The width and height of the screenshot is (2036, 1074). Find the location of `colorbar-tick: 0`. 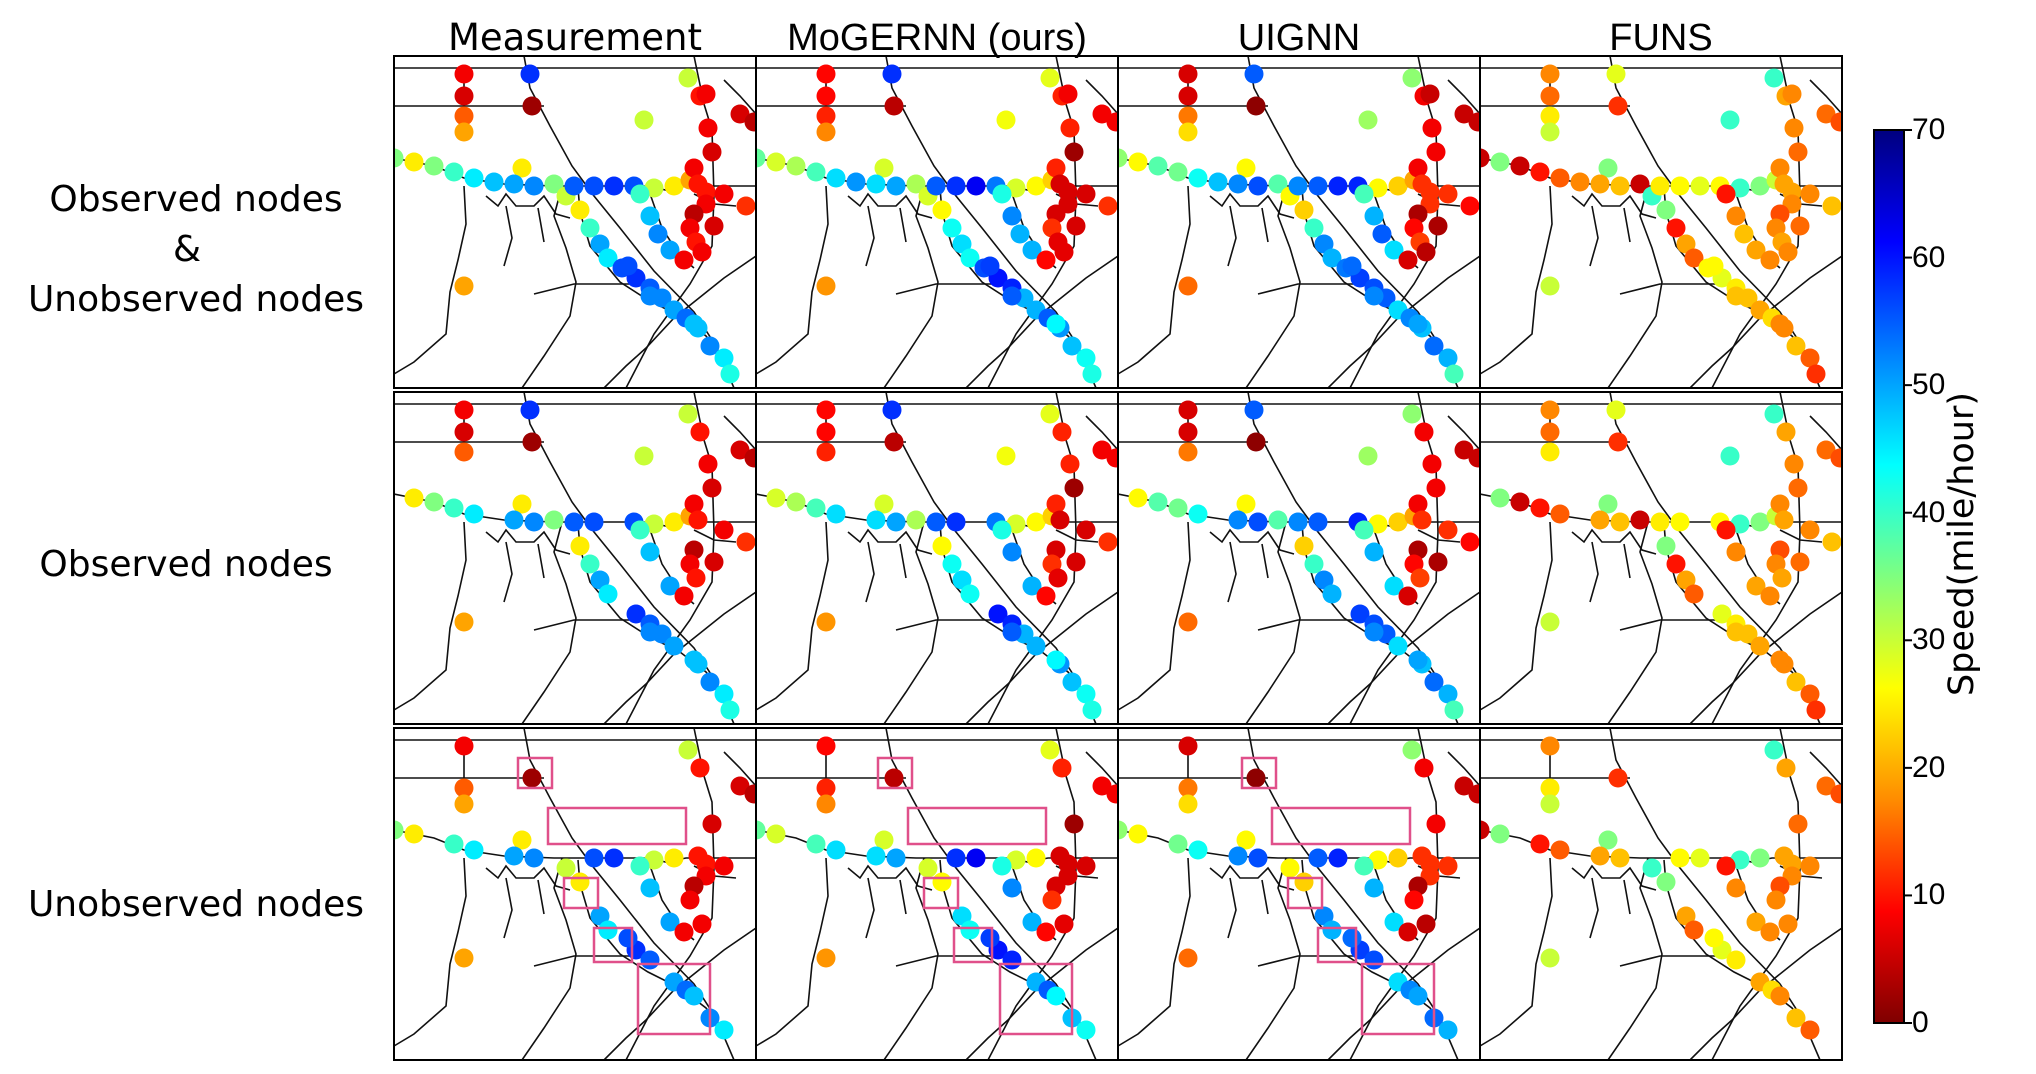

colorbar-tick: 0 is located at coordinates (1920, 1022).